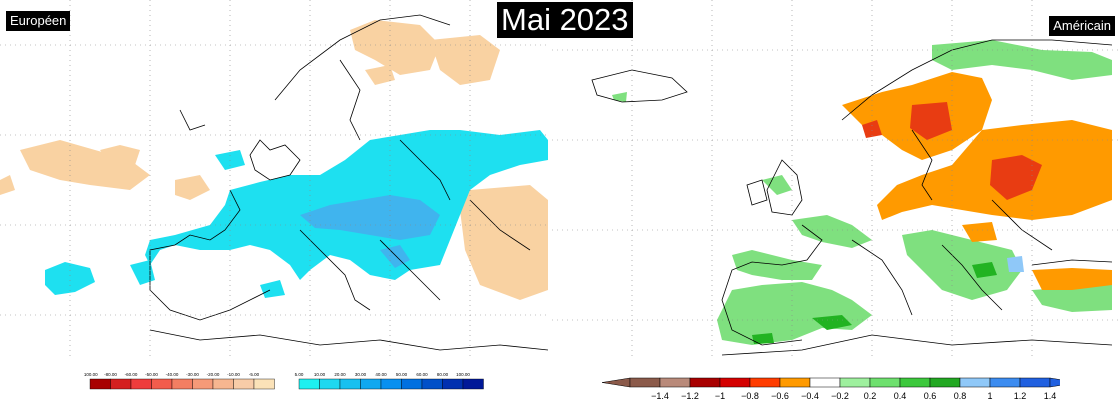  What do you see at coordinates (1064, 382) in the screenshot?
I see `legend-arrow-right` at bounding box center [1064, 382].